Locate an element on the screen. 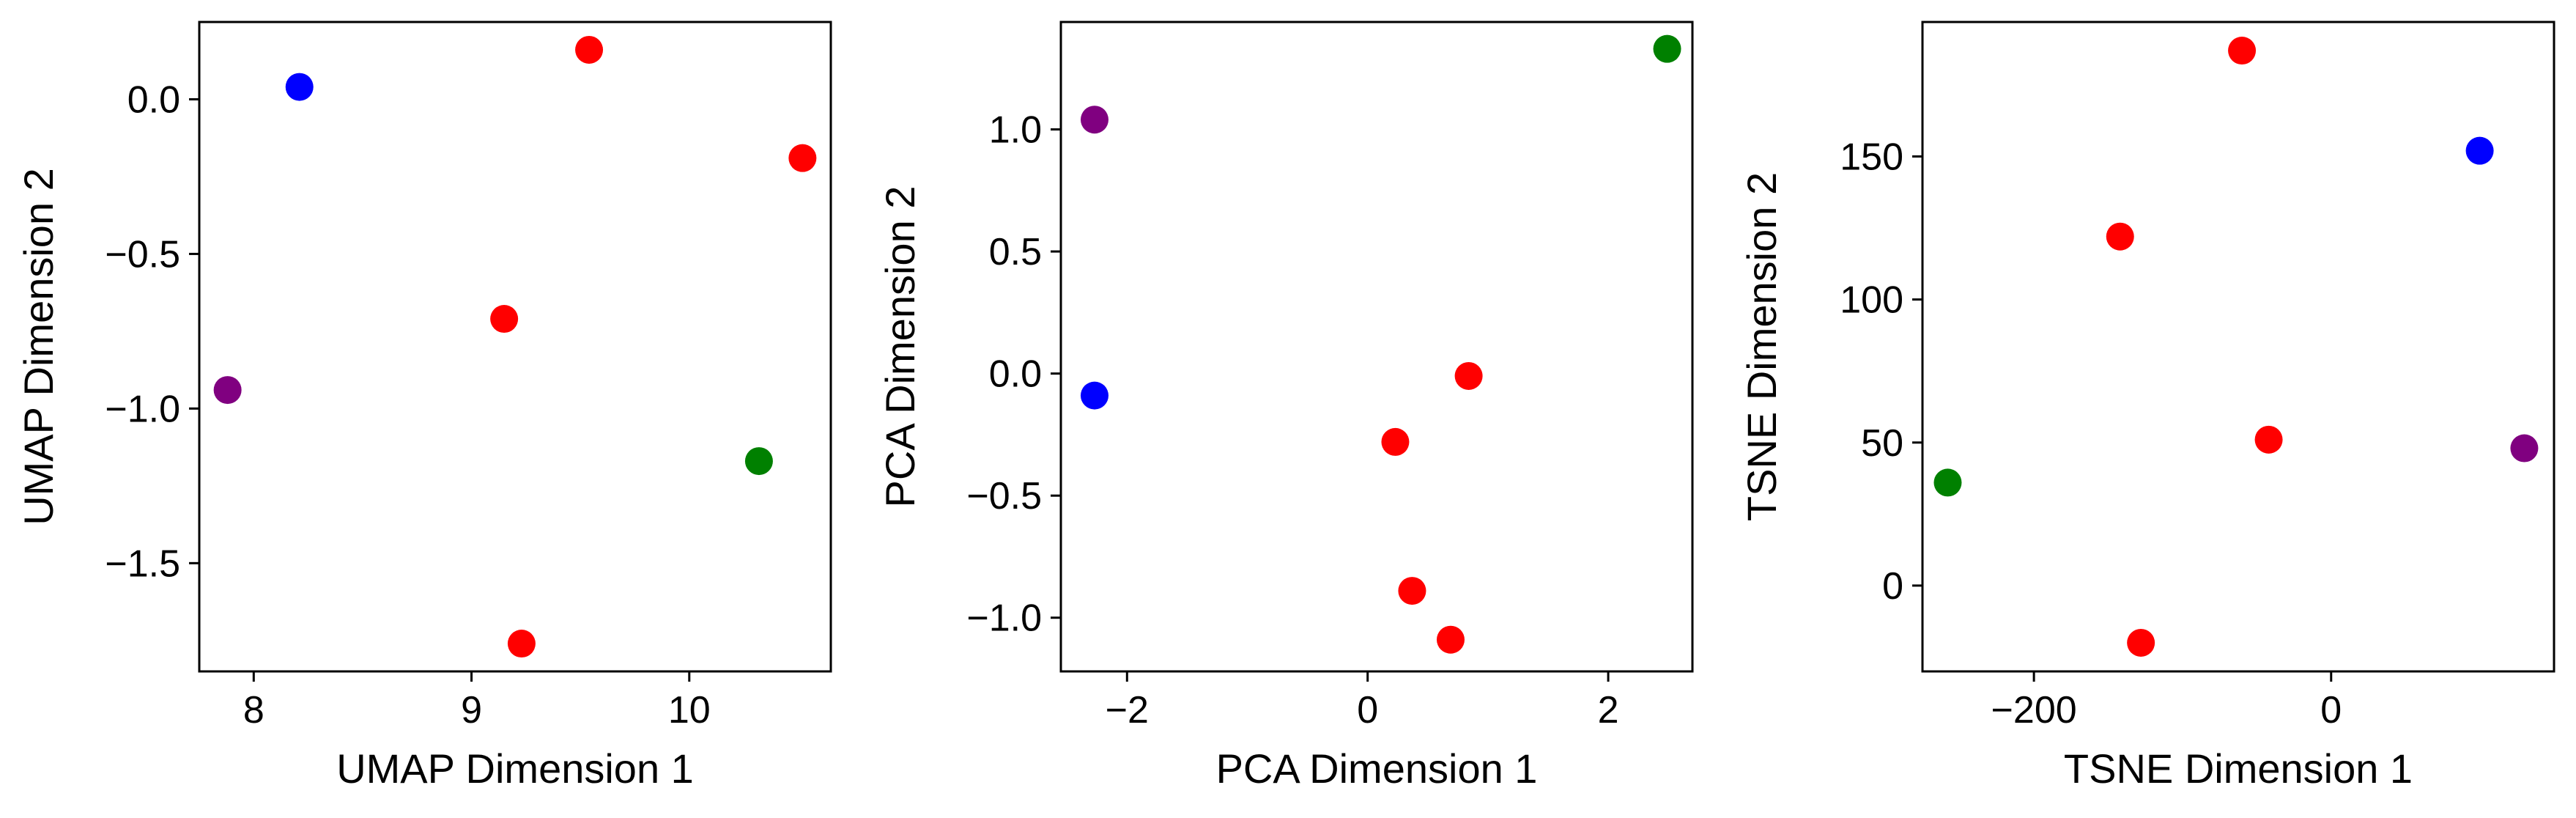 This screenshot has height=818, width=2576. y-tick-label: 0 is located at coordinates (1892, 586).